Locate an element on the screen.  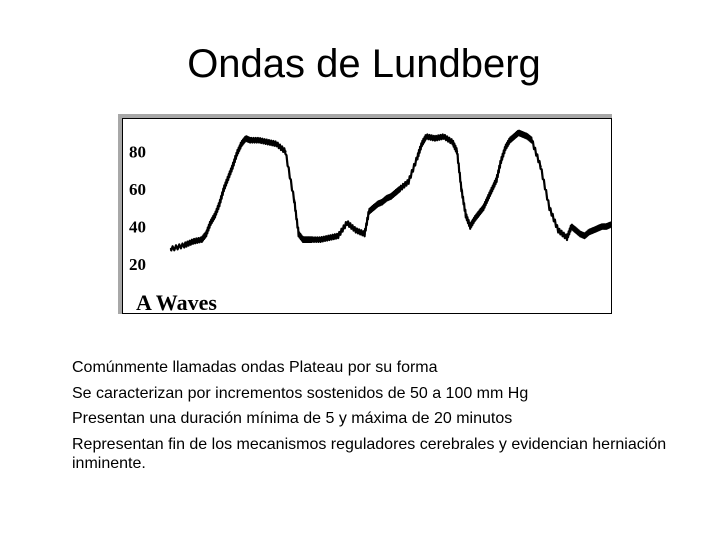
pressure-series-line is located at coordinates (390, 190).